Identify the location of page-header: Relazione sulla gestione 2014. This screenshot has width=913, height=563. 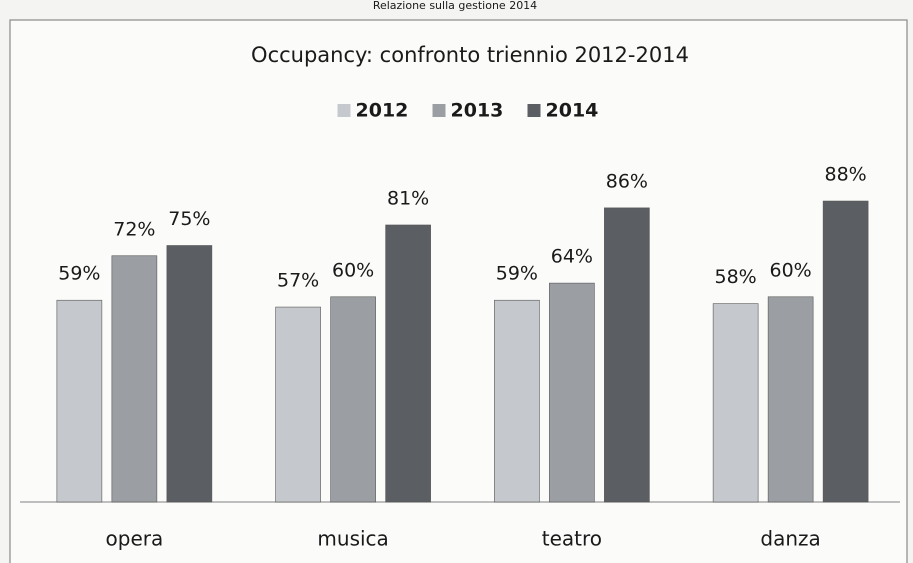
(455, 6).